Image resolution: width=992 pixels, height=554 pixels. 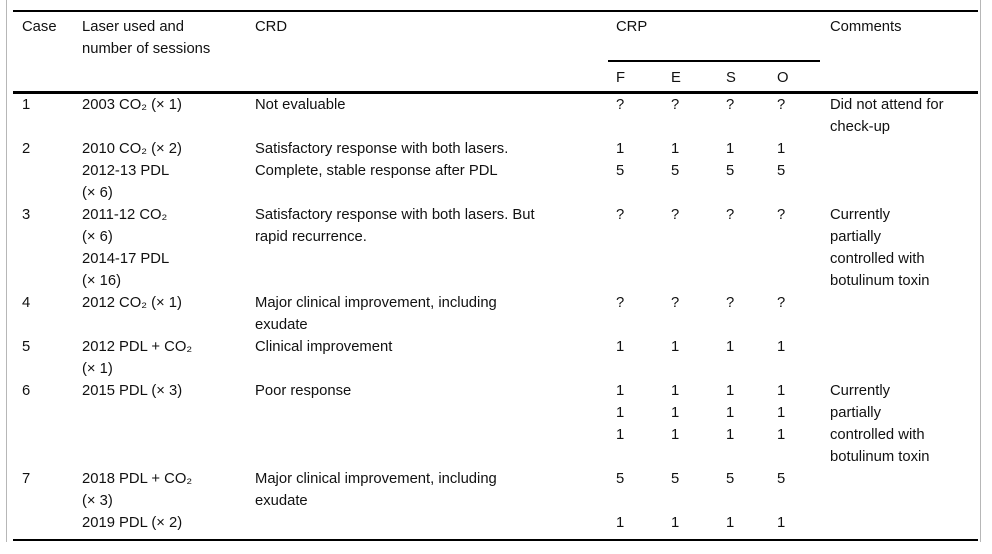 What do you see at coordinates (730, 159) in the screenshot?
I see `cell-s: 1 5` at bounding box center [730, 159].